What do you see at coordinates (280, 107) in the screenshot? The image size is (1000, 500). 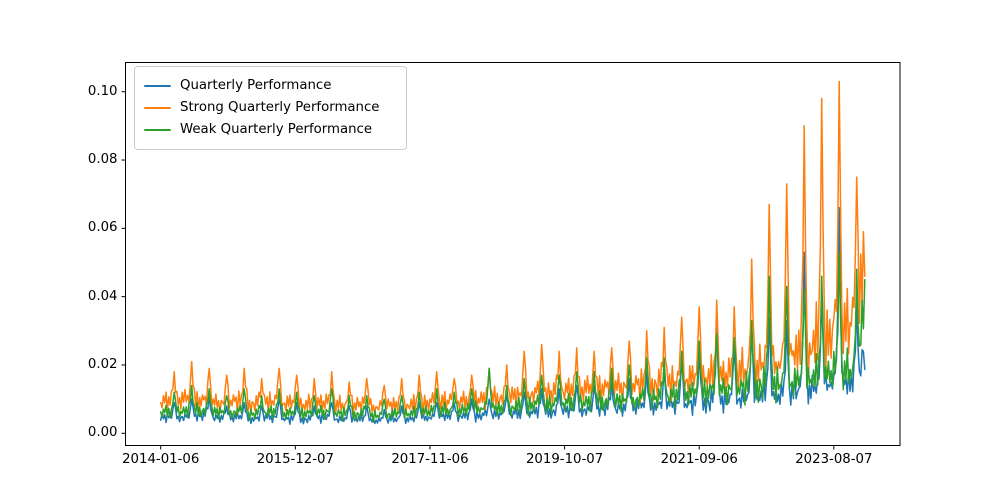 I see `legend-label: Strong Quarterly Performance` at bounding box center [280, 107].